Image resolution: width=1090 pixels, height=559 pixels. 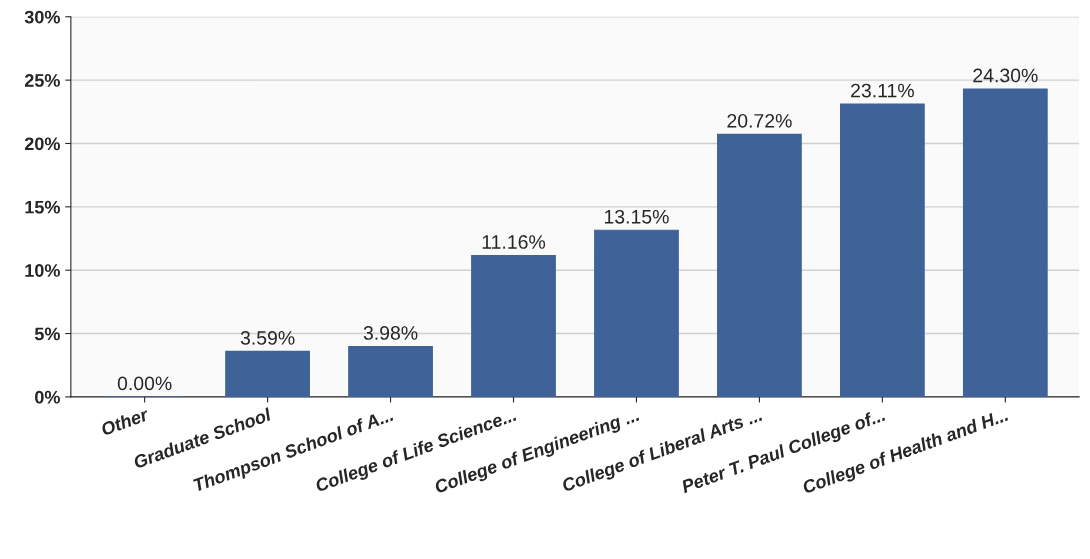 What do you see at coordinates (42, 270) in the screenshot?
I see `y-tick-label: 10%` at bounding box center [42, 270].